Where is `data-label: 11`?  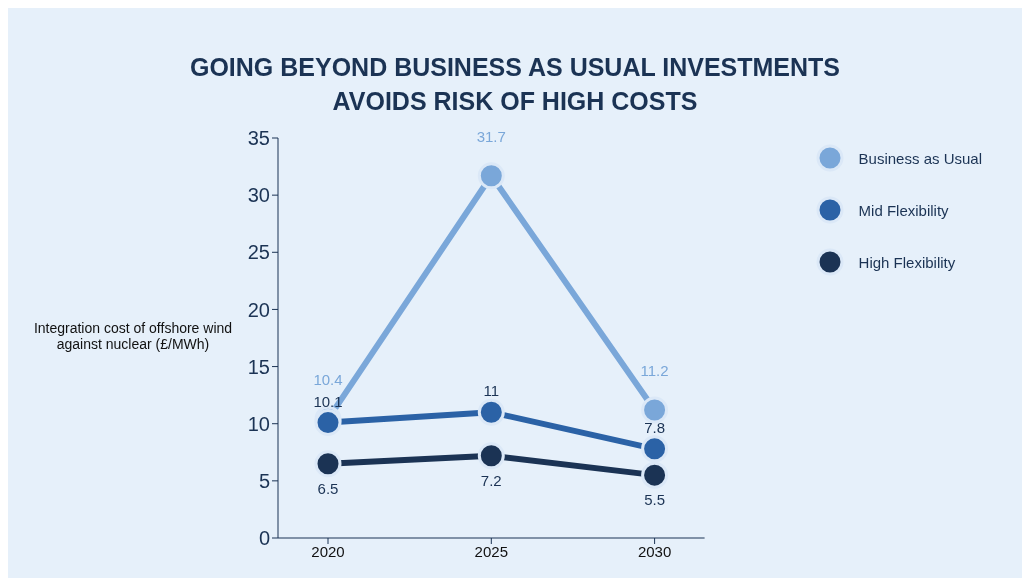 data-label: 11 is located at coordinates (491, 391).